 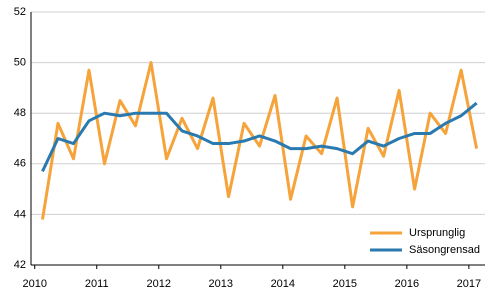 I want to click on x-tick-label: 2013, so click(x=221, y=284).